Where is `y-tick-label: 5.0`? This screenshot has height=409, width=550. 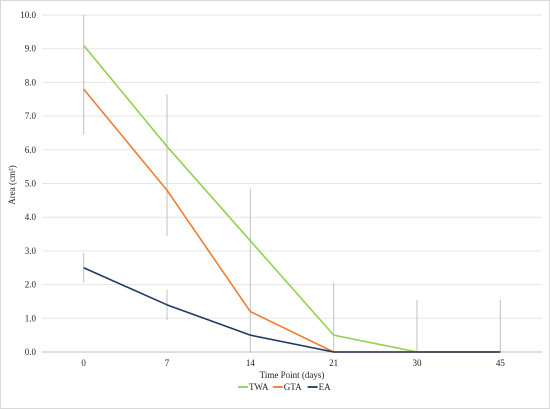
y-tick-label: 5.0 is located at coordinates (31, 184).